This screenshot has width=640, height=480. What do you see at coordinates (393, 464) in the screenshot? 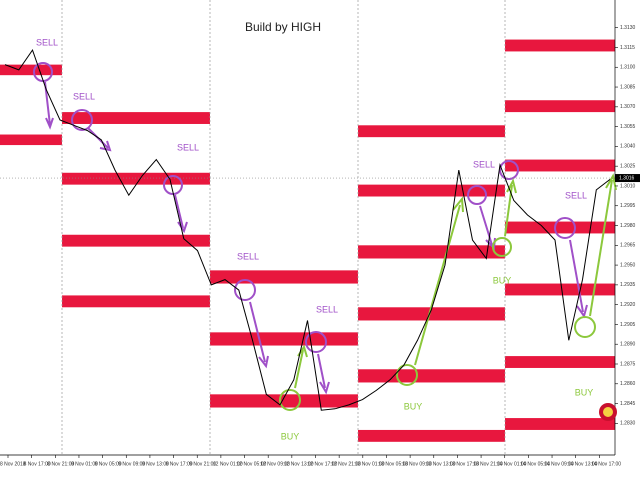
I see `x-tick-label: 13 Nov 05:00` at bounding box center [393, 464].